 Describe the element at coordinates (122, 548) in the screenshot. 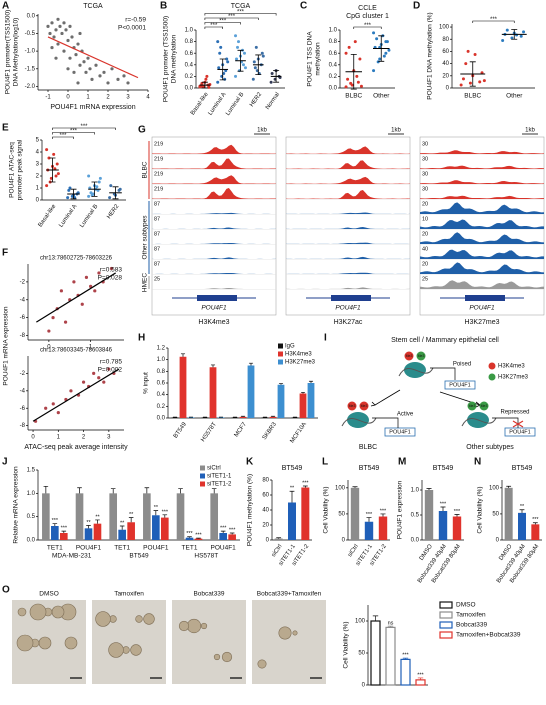

I see `x-tick-label: TET1` at that location.